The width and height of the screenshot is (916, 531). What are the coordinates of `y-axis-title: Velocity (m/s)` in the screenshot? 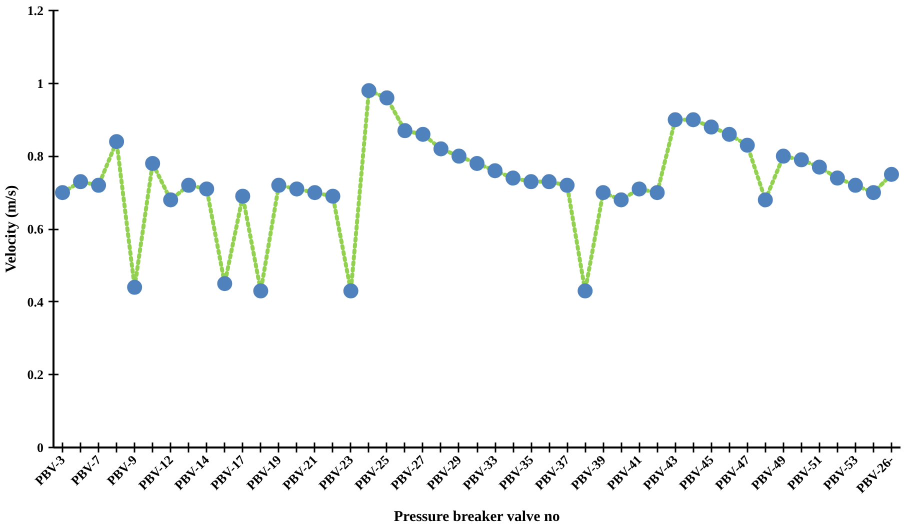 It's located at (11, 229).